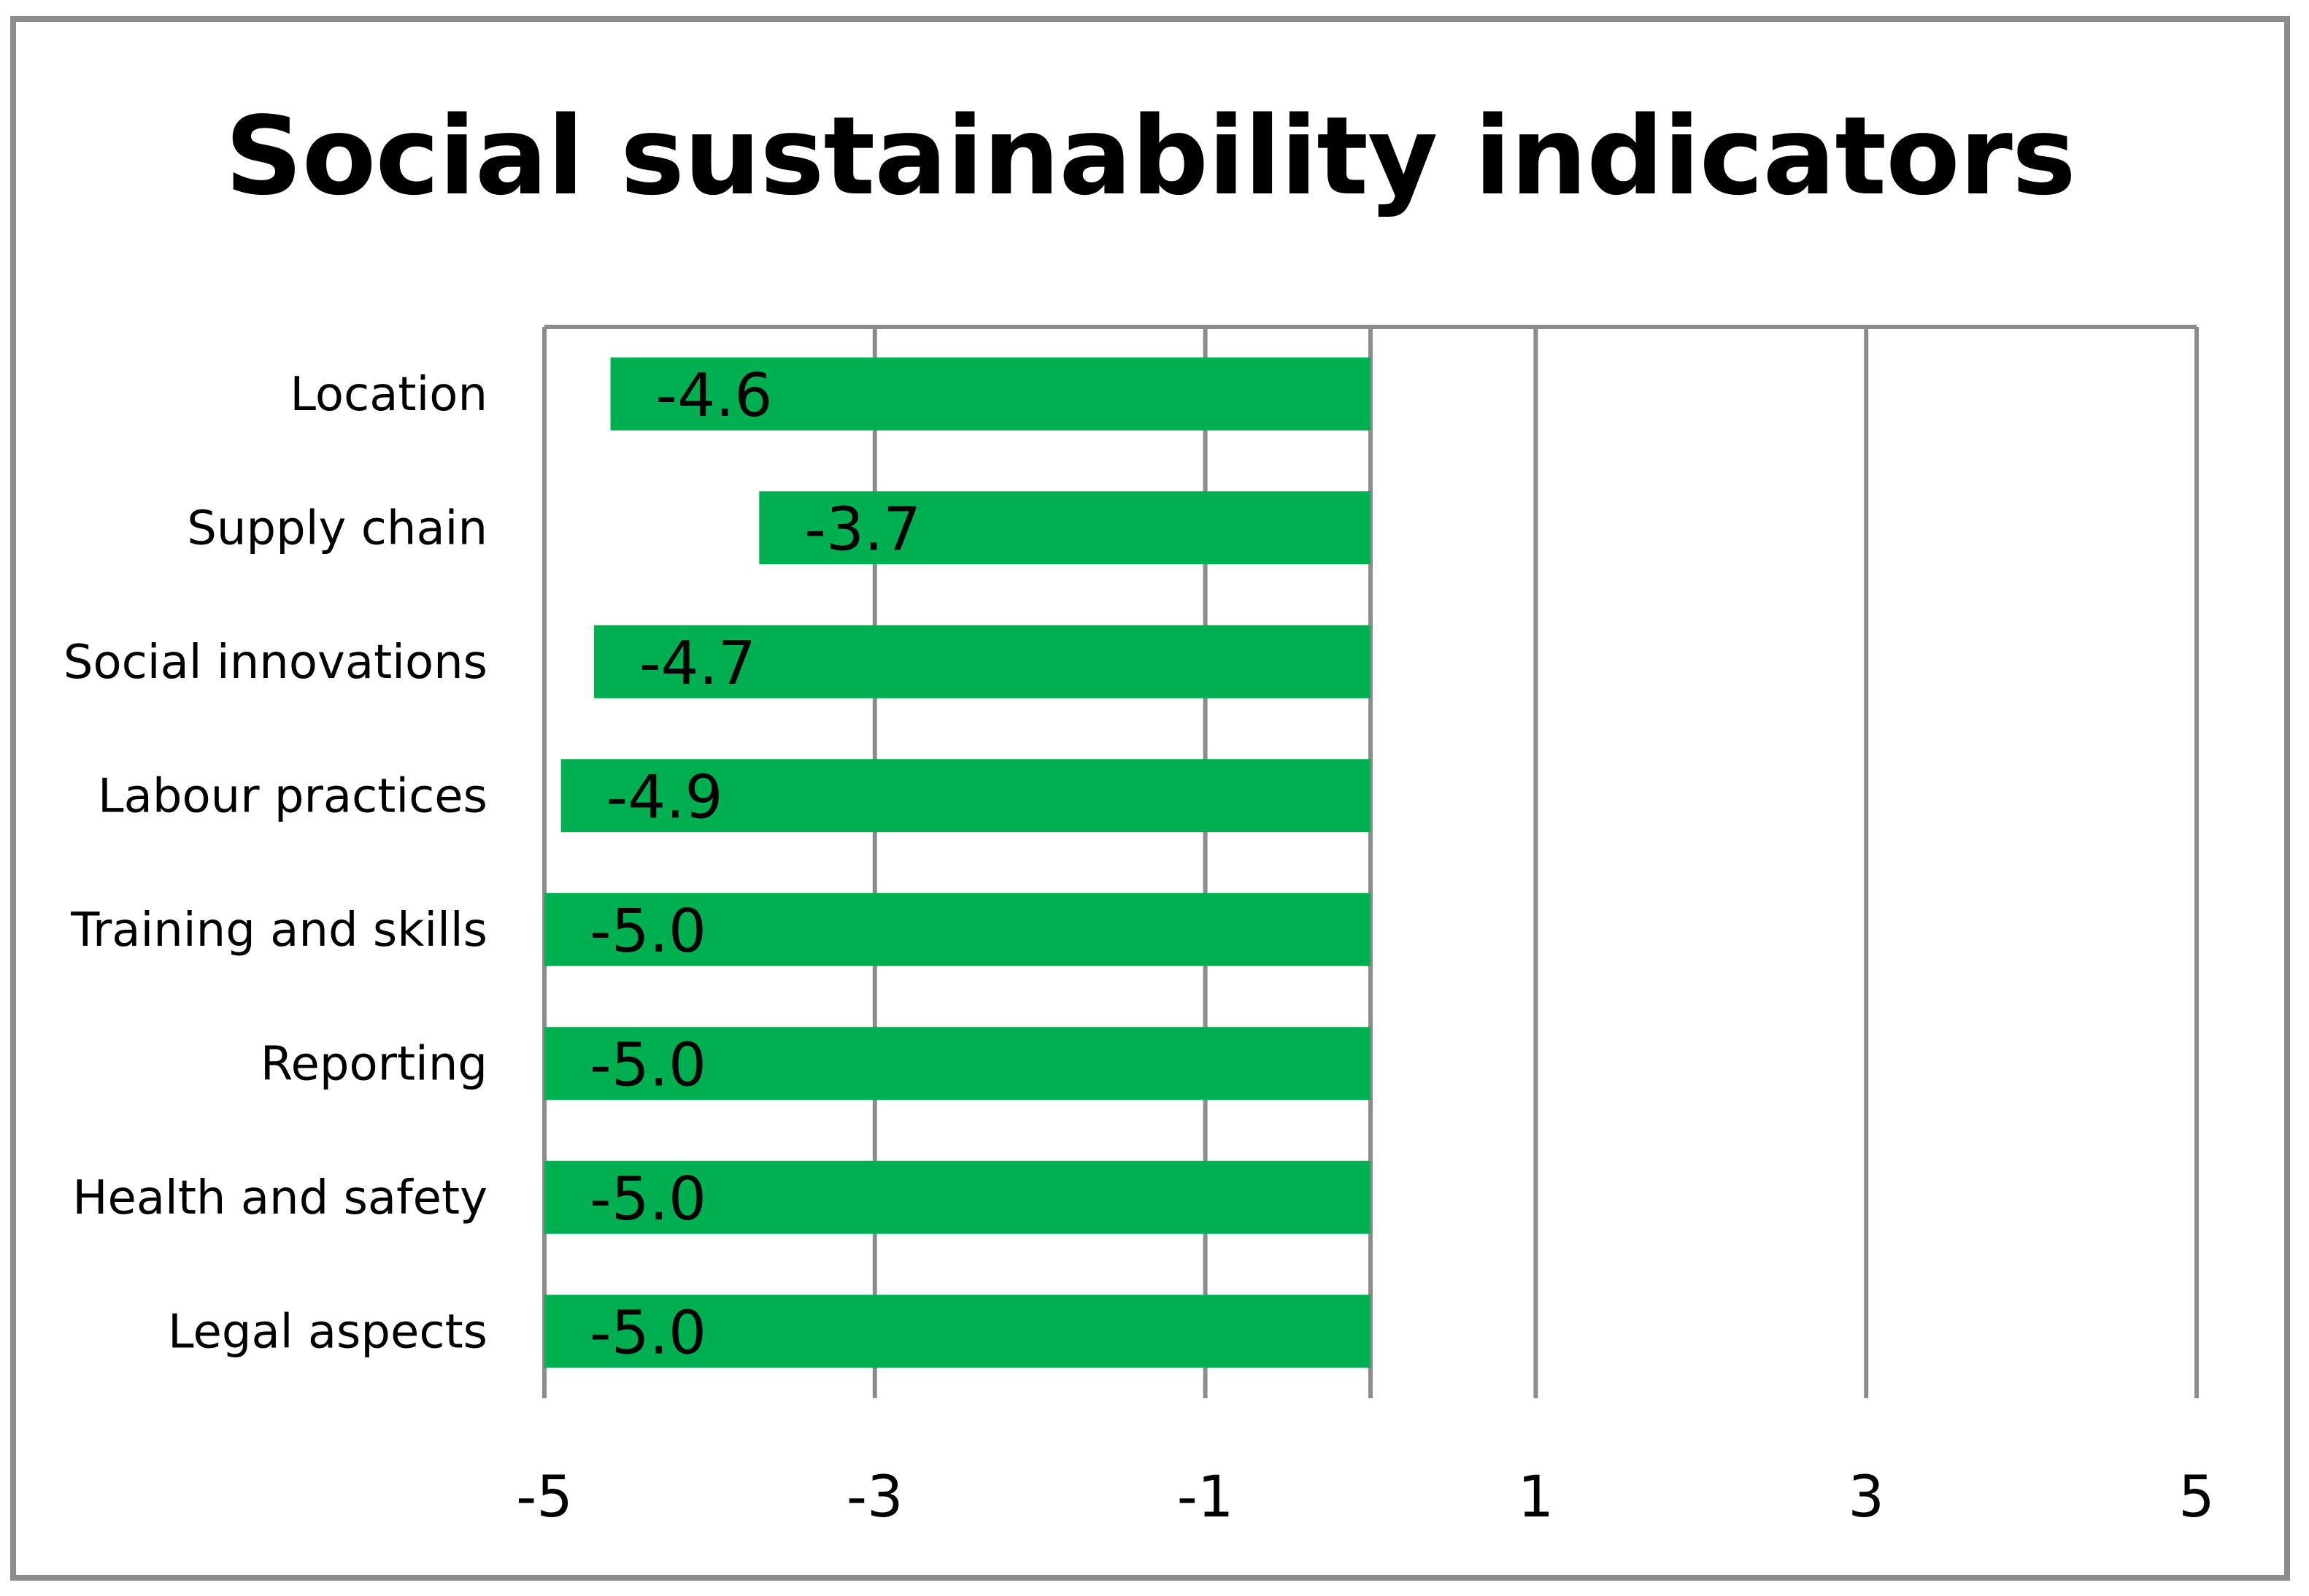  I want to click on category-label-3: Labour practices, so click(293, 796).